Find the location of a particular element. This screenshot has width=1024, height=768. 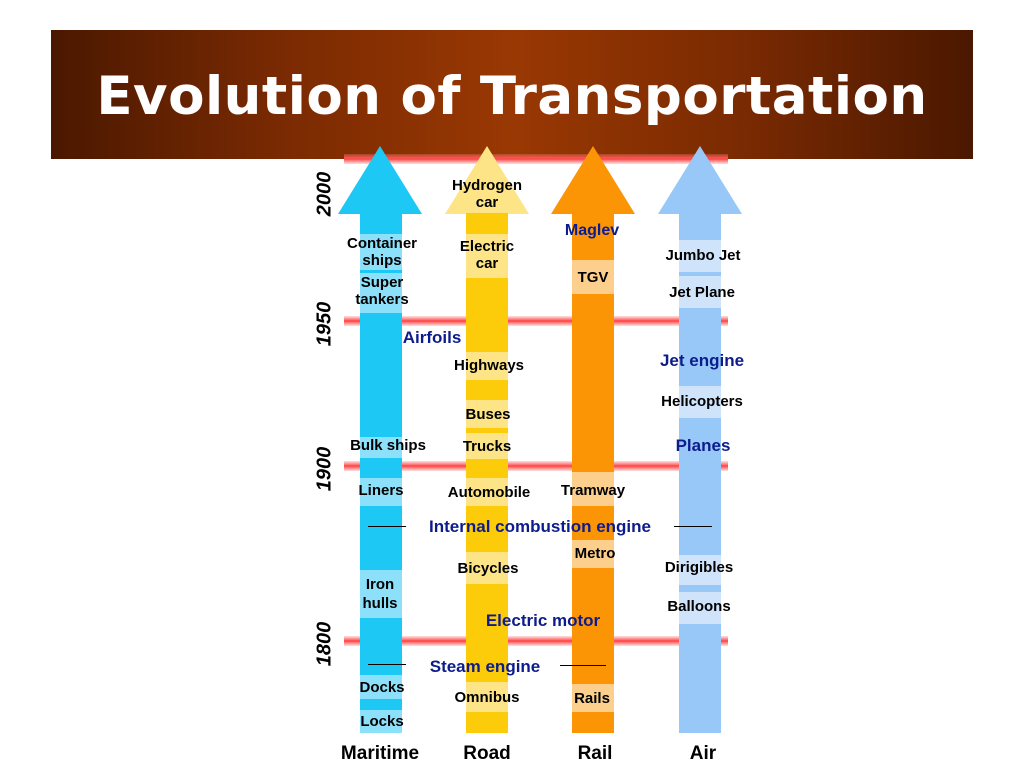

maritime-arrow-head is located at coordinates (380, 180).